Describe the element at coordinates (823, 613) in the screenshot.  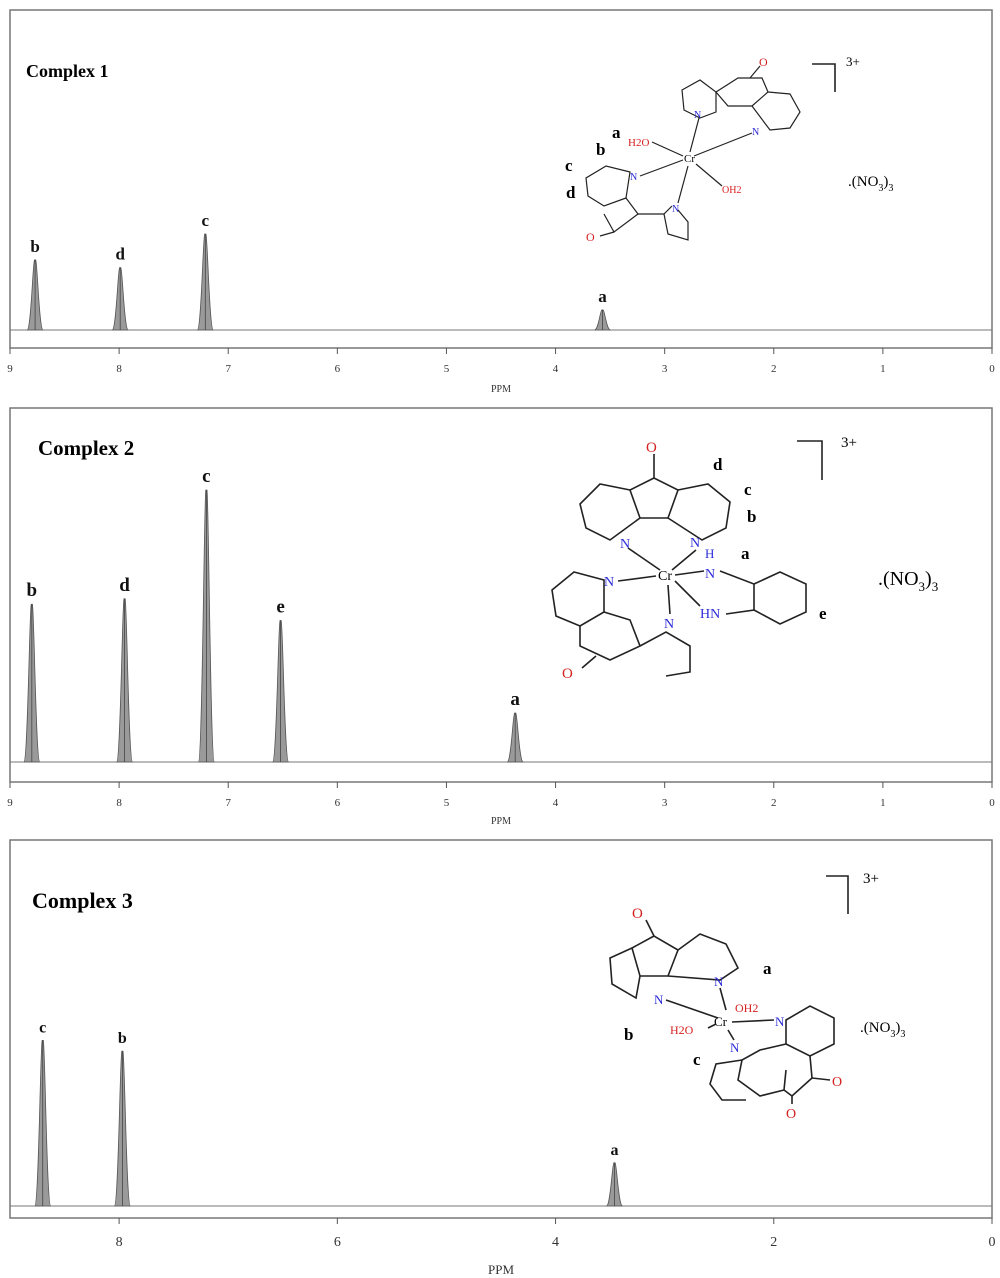
I see `structure-label-e: e` at that location.